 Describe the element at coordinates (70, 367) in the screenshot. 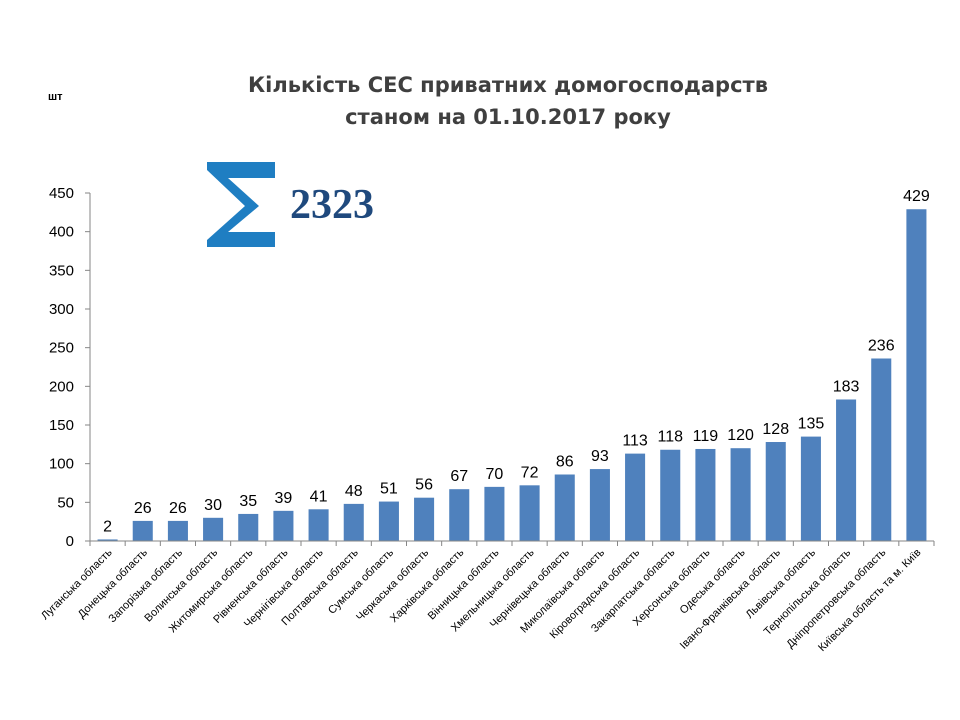

I see `y-axis: 0 50 100 150 200 250 300 350 400 450` at that location.